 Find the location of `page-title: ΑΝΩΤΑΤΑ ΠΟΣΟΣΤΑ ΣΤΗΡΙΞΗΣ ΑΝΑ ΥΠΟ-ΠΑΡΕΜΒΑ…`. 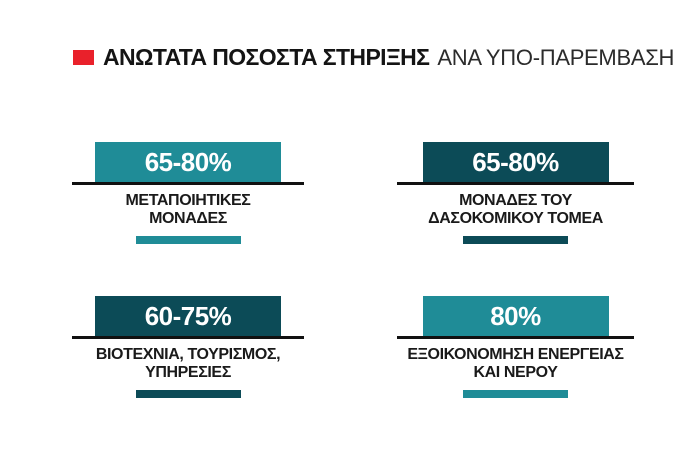

page-title: ΑΝΩΤΑΤΑ ΠΟΣΟΣΤΑ ΣΤΗΡΙΞΗΣ ΑΝΑ ΥΠΟ-ΠΑΡΕΜΒΑ… is located at coordinates (373, 57).